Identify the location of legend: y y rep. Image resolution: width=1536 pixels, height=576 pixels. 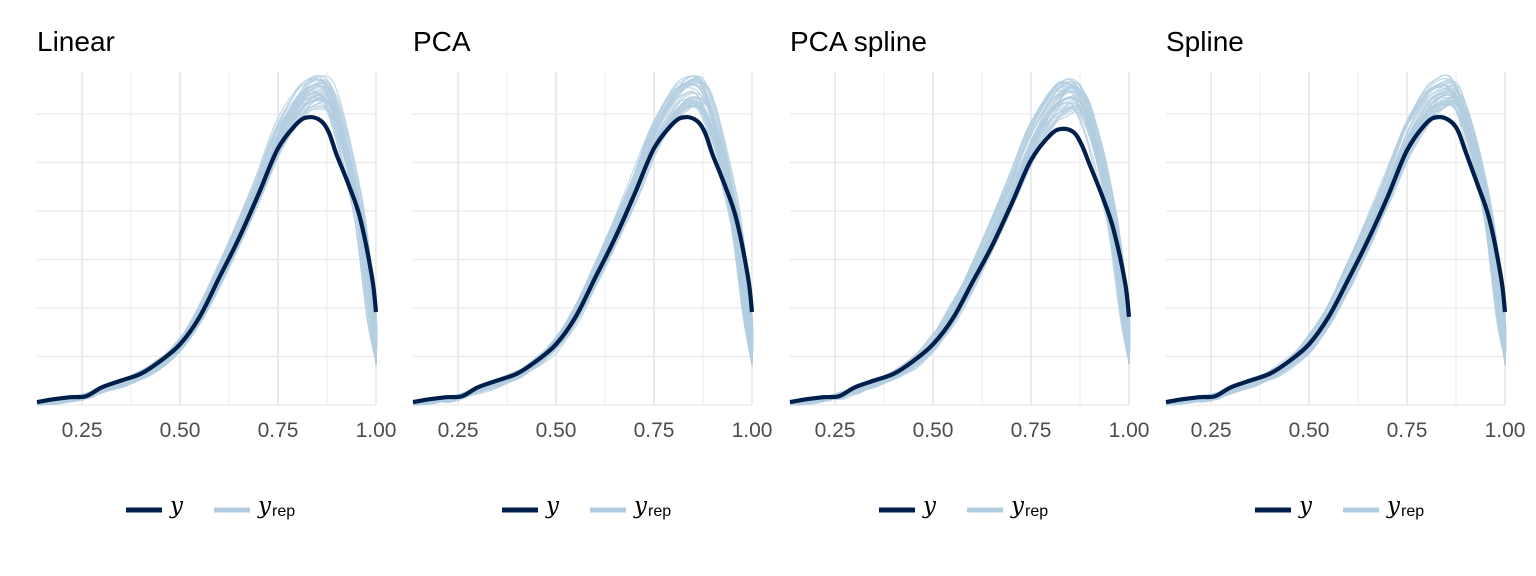
(963, 506).